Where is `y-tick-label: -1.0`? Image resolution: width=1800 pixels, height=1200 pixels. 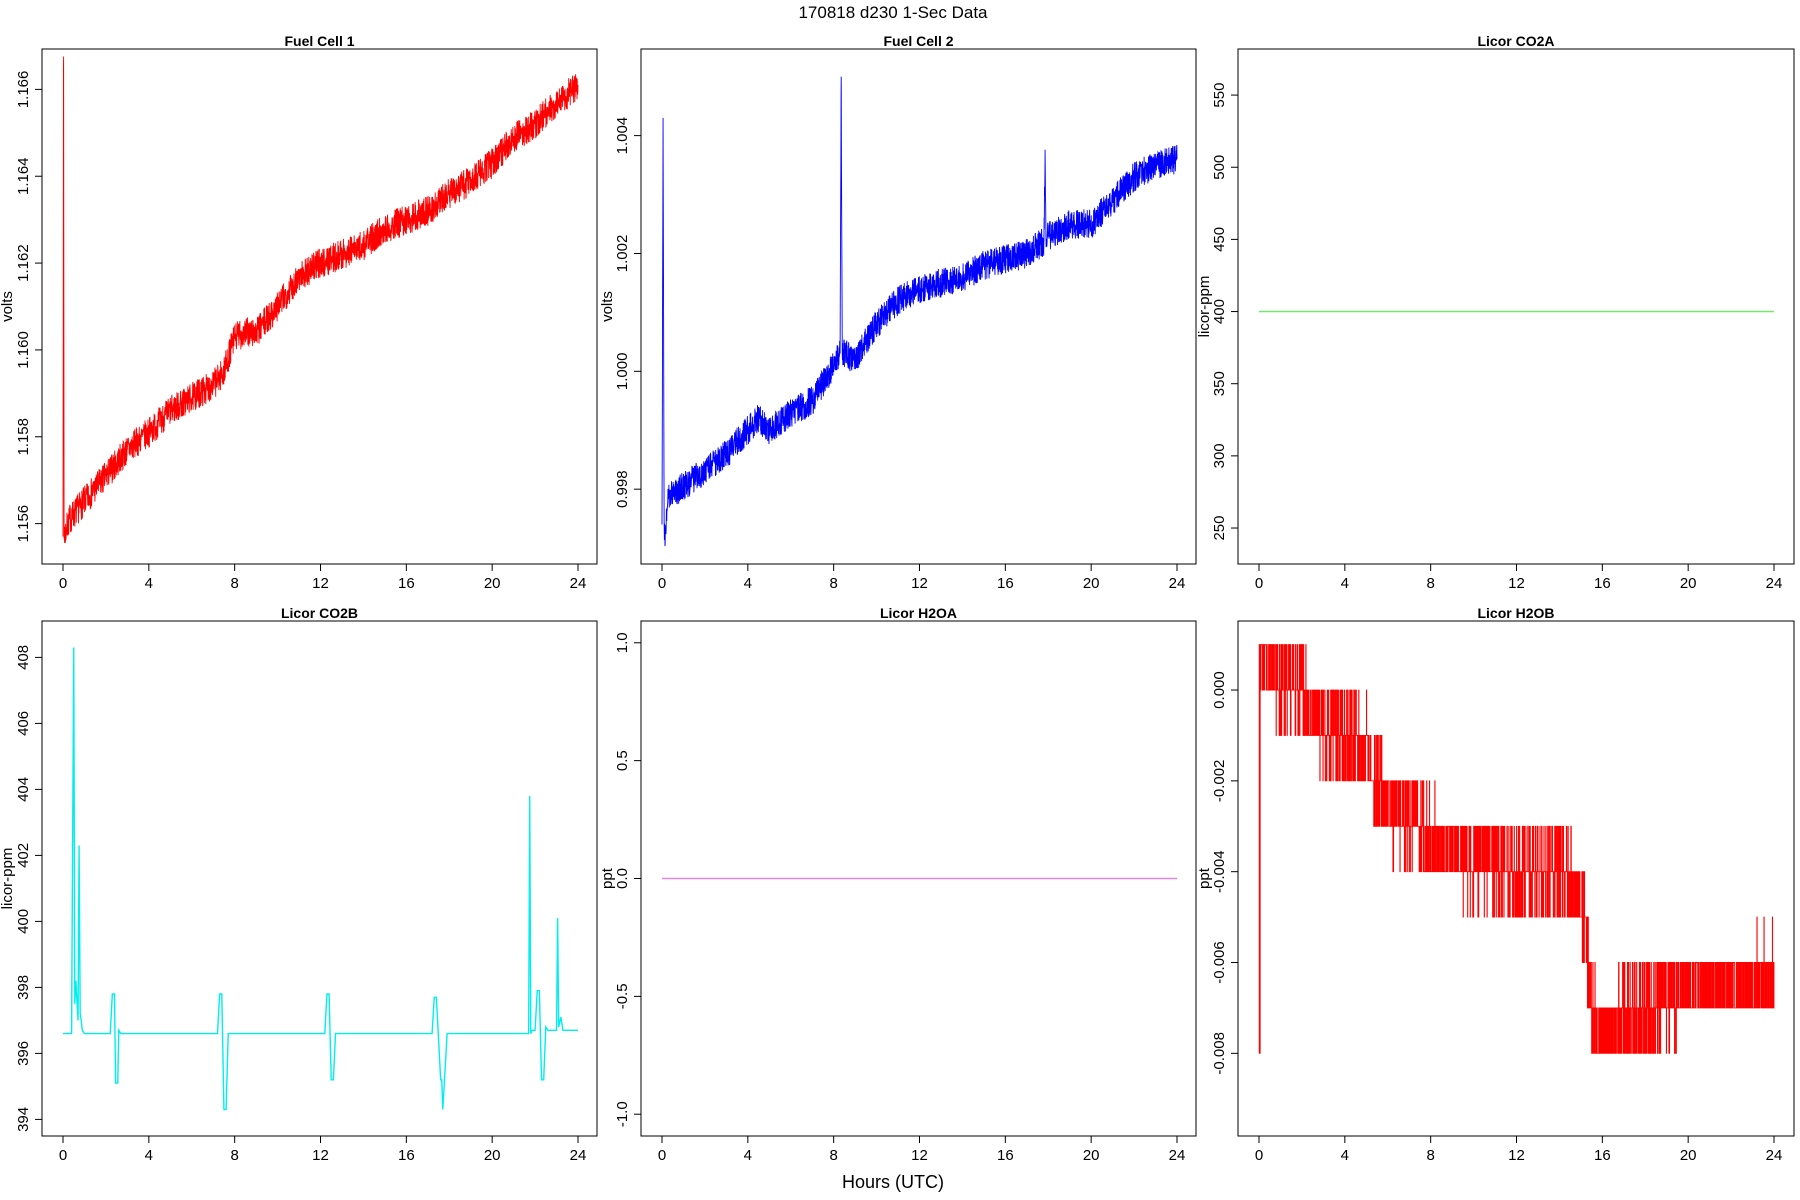
y-tick-label: -1.0 is located at coordinates (622, 1114).